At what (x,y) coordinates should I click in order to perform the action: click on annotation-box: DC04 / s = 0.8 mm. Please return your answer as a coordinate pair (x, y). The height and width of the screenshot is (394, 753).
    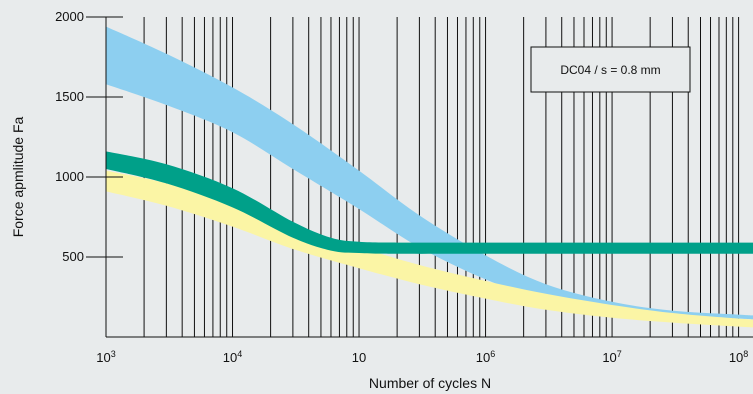
    Looking at the image, I should click on (610, 69).